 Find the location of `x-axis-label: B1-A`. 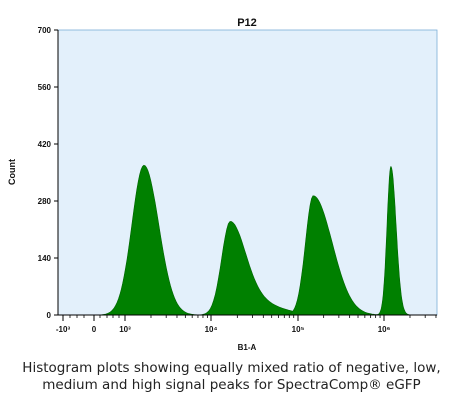

x-axis-label: B1-A is located at coordinates (247, 347).